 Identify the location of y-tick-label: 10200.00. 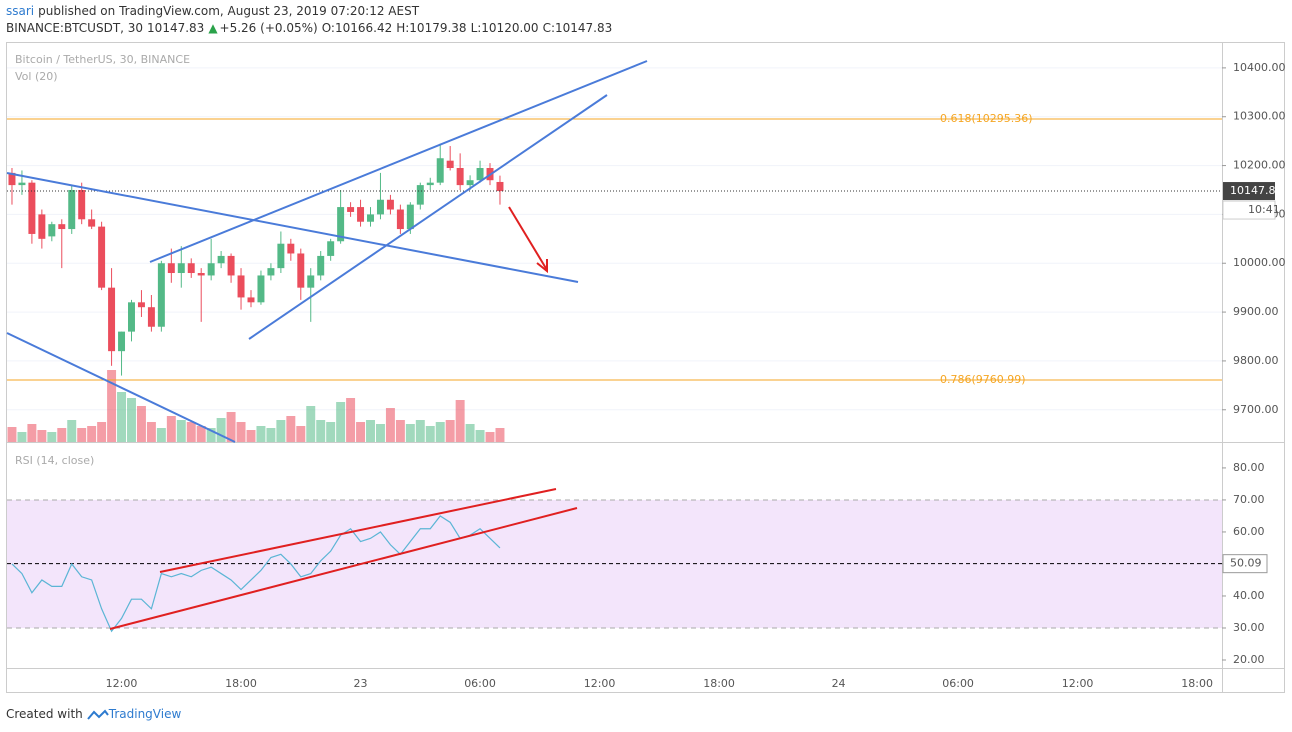
(1259, 165).